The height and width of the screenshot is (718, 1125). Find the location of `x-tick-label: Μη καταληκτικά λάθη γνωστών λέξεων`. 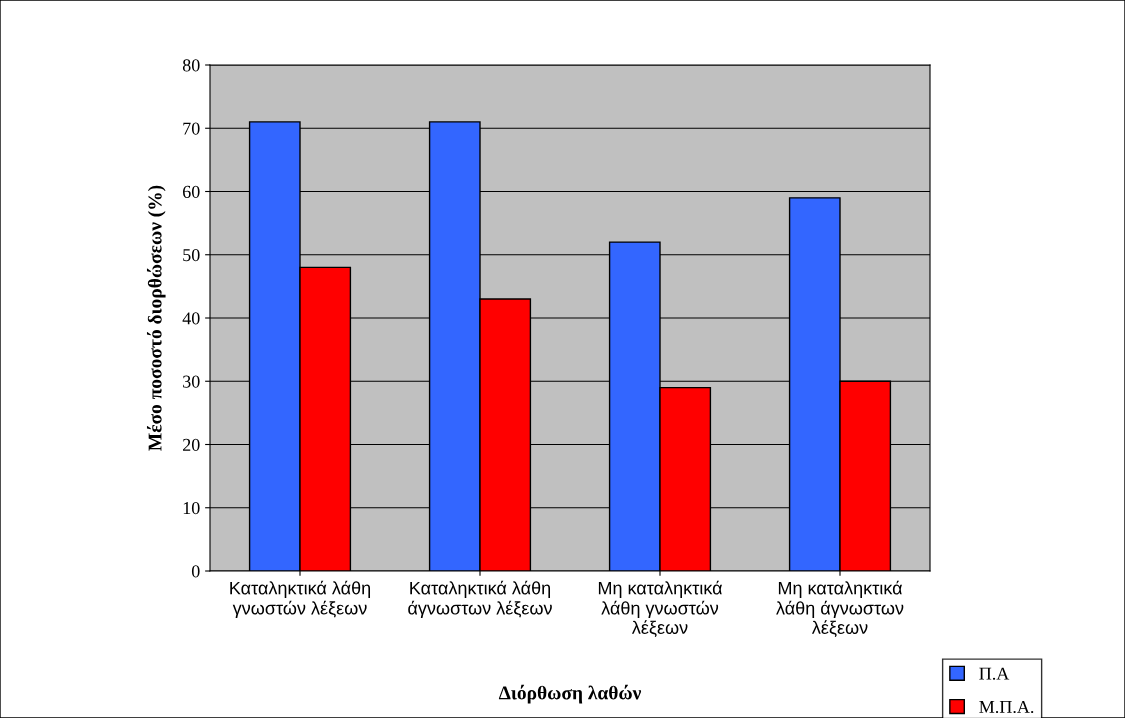

x-tick-label: Μη καταληκτικά λάθη γνωστών λέξεων is located at coordinates (660, 608).